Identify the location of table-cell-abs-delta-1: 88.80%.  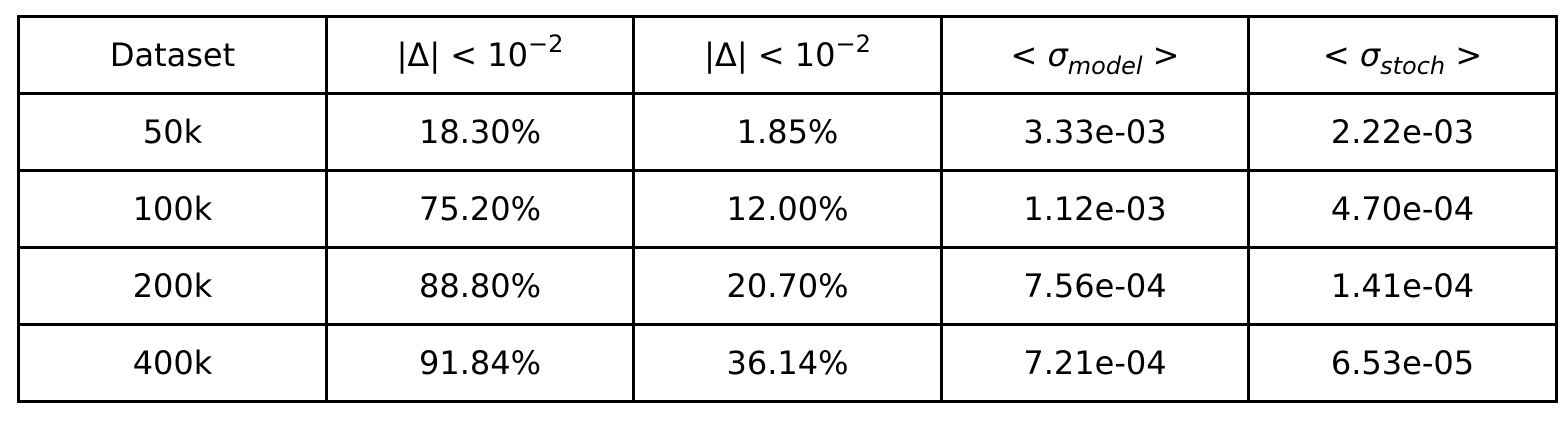
(480, 286).